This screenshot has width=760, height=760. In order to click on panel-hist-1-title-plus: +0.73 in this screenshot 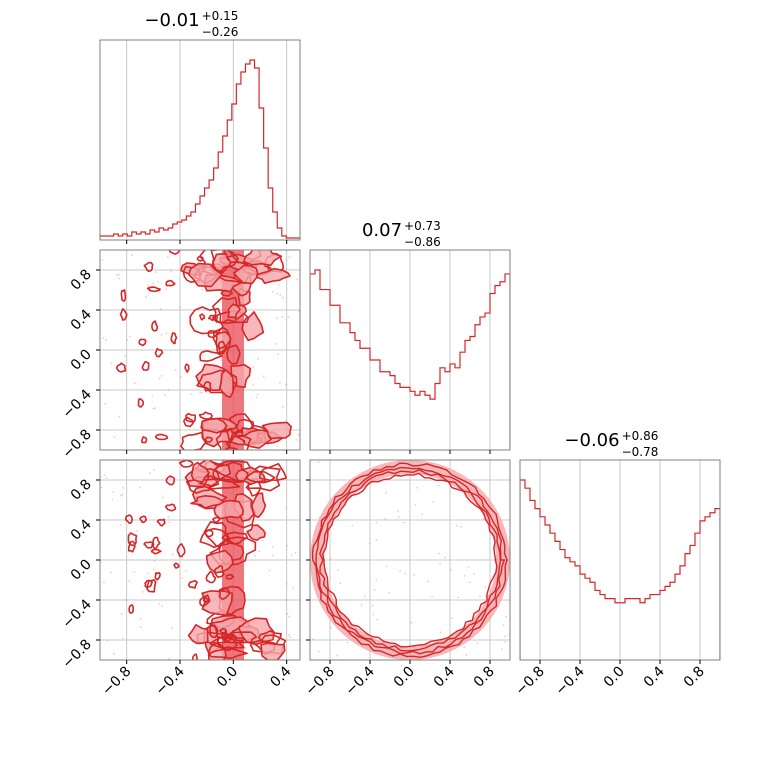, I will do `click(422, 226)`.